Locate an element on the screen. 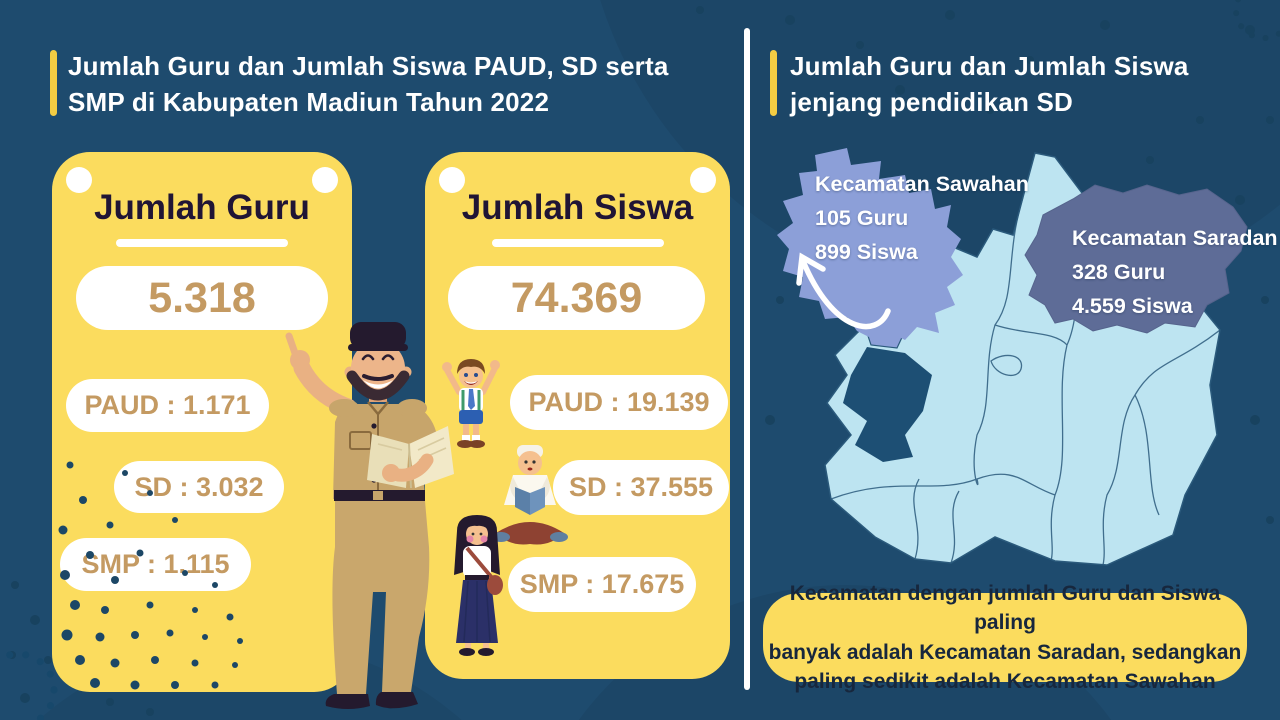 The width and height of the screenshot is (1280, 720). right-title-line2: jenjang pendidikan SD is located at coordinates (932, 102).